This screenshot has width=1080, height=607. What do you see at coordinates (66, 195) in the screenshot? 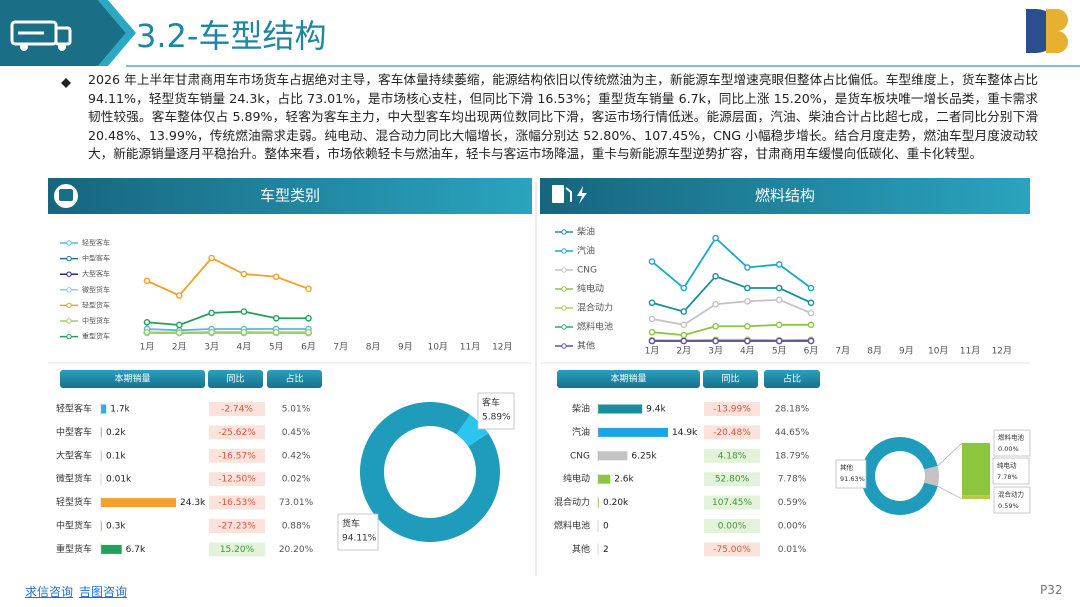
I see `bus-icon` at bounding box center [66, 195].